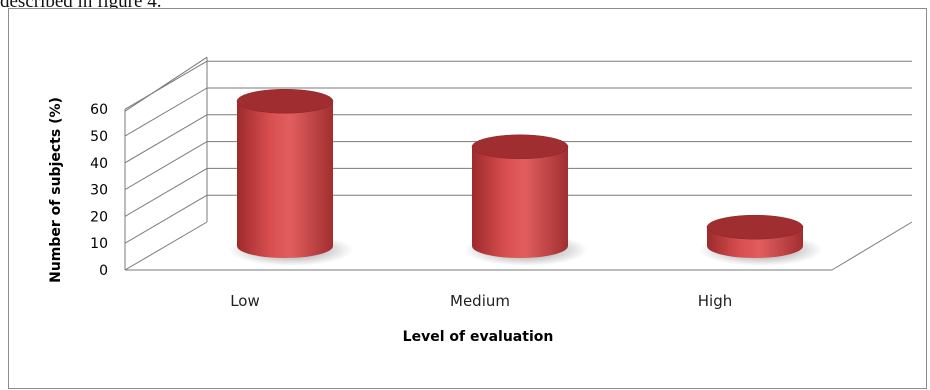 The height and width of the screenshot is (390, 930). What do you see at coordinates (99, 110) in the screenshot?
I see `y-tick-label-60: 60` at bounding box center [99, 110].